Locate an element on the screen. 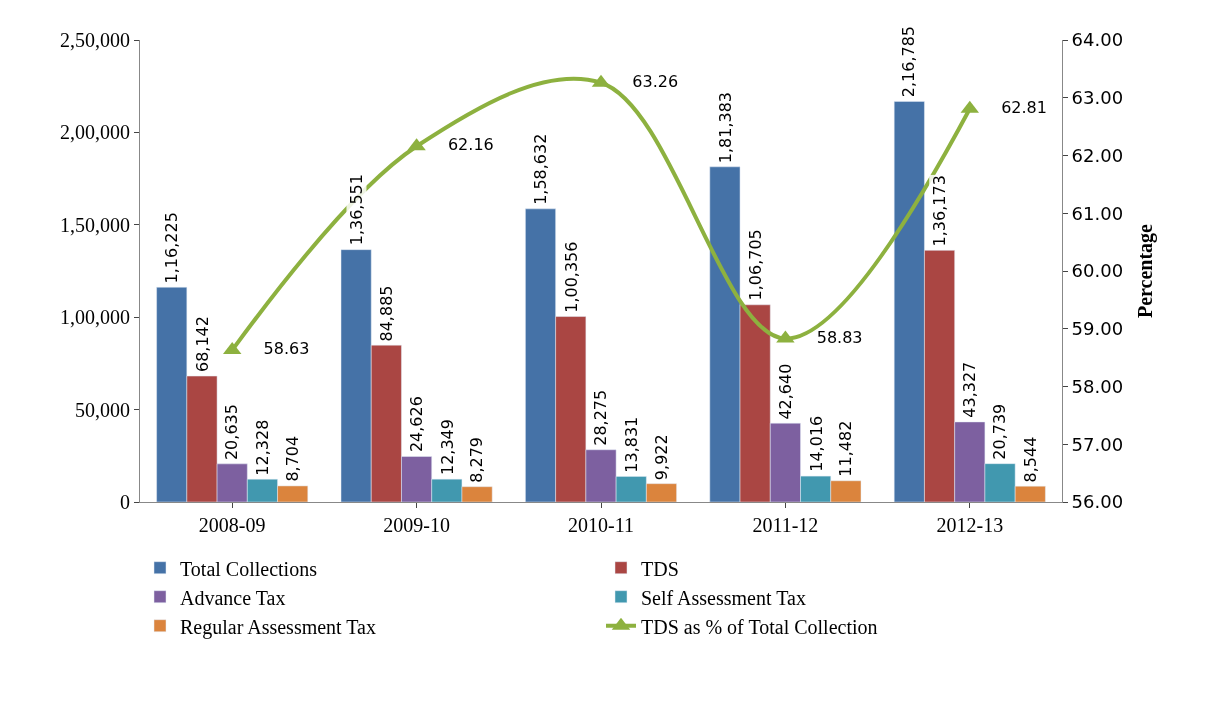 Image resolution: width=1212 pixels, height=702 pixels. data-label: 13,831 is located at coordinates (631, 444).